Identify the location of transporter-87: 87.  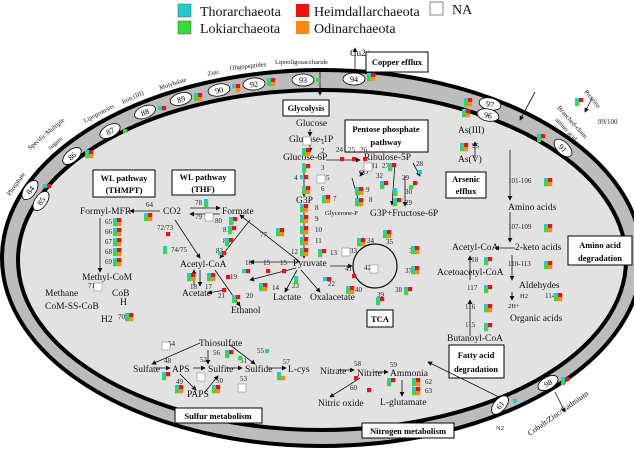
(110, 131).